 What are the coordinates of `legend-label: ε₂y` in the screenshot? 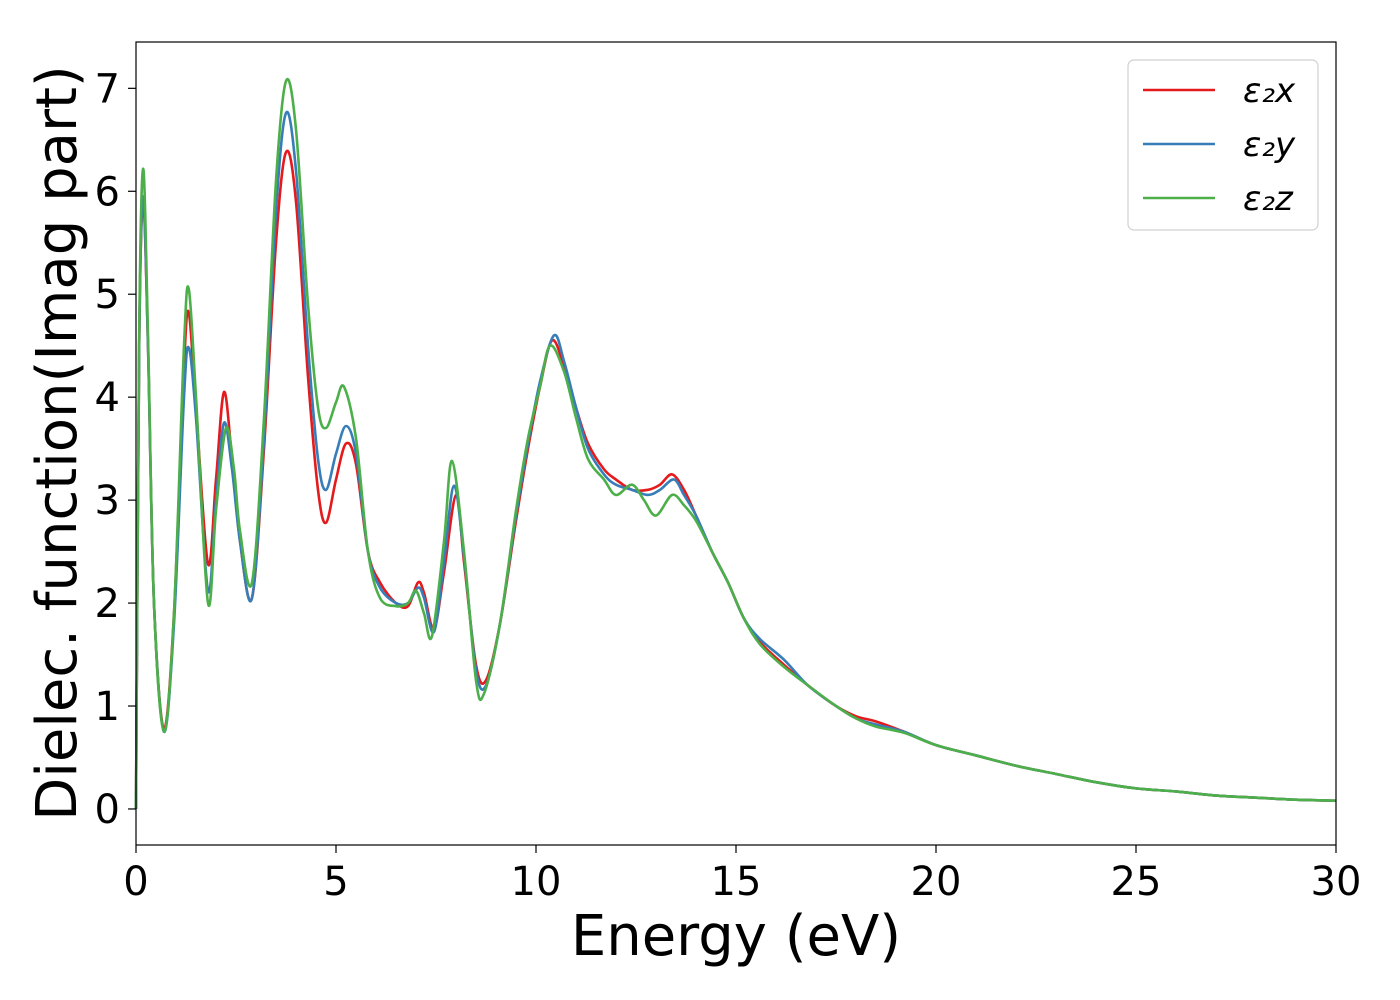 It's located at (1269, 145).